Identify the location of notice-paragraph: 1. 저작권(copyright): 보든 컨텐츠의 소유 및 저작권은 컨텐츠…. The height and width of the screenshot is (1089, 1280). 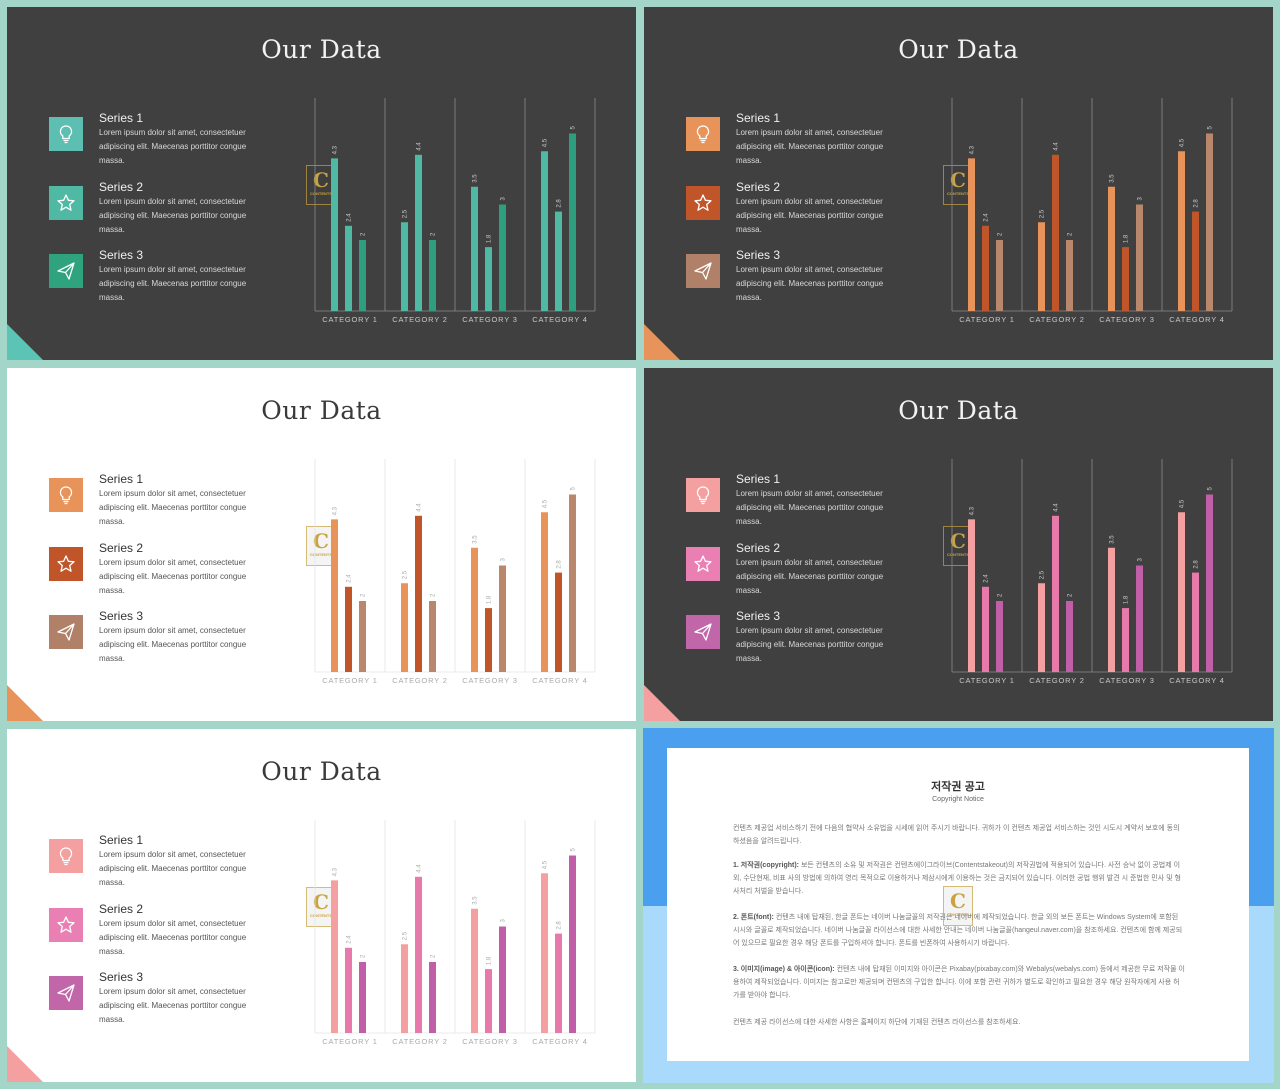
(959, 878).